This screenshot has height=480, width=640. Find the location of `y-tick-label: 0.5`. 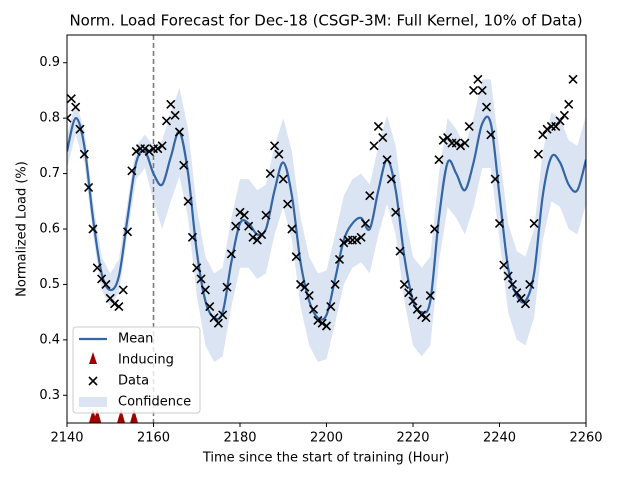

y-tick-label: 0.5 is located at coordinates (49, 284).